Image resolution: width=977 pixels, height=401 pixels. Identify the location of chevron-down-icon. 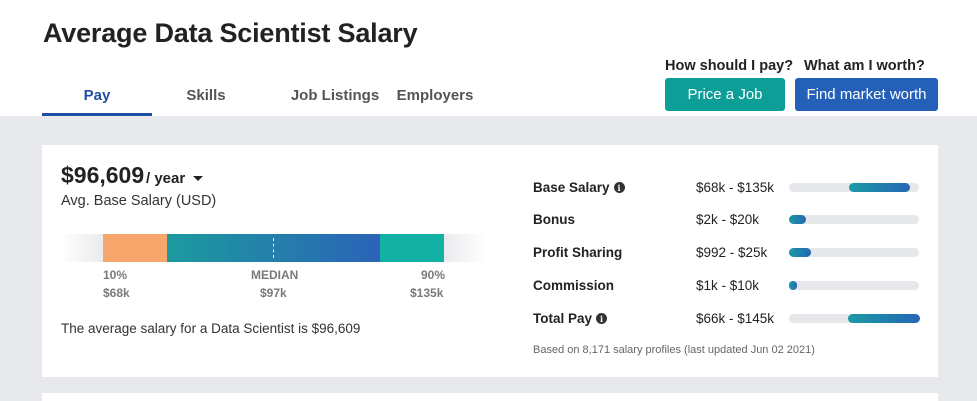
(198, 178).